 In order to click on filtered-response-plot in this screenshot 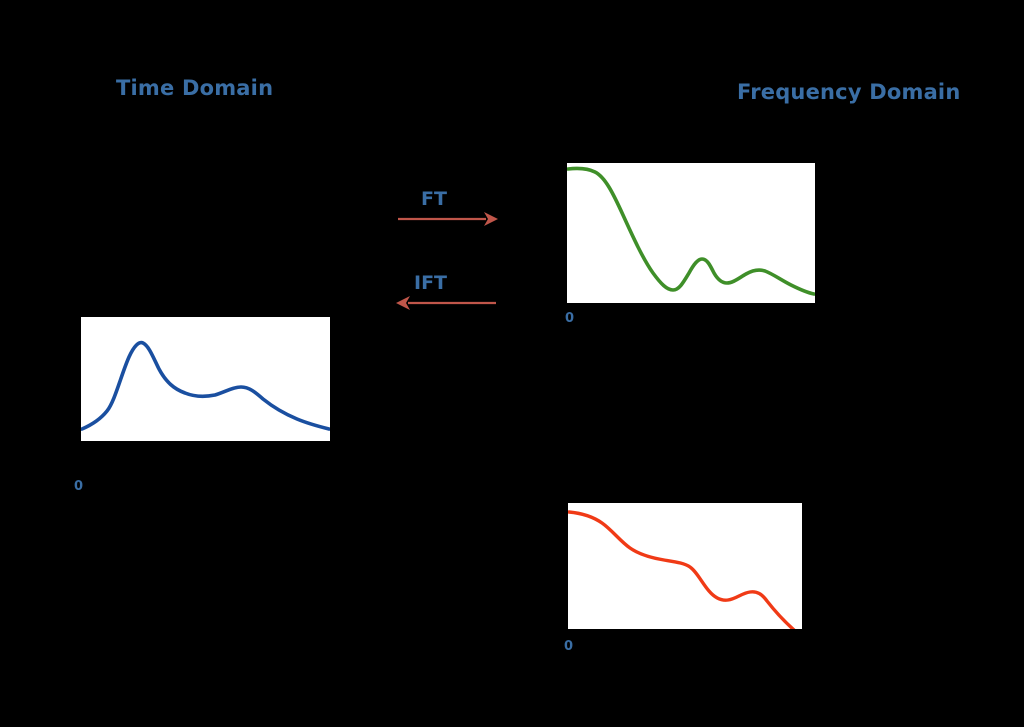, I will do `click(685, 566)`.